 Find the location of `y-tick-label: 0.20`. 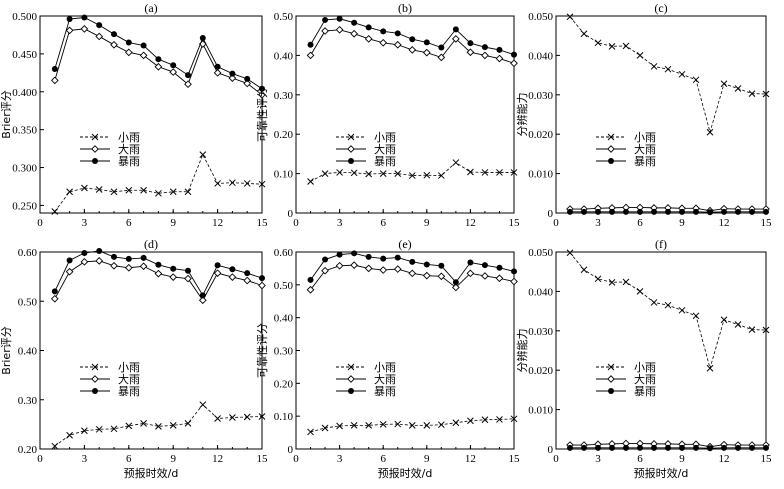

y-tick-label: 0.20 is located at coordinates (28, 450).